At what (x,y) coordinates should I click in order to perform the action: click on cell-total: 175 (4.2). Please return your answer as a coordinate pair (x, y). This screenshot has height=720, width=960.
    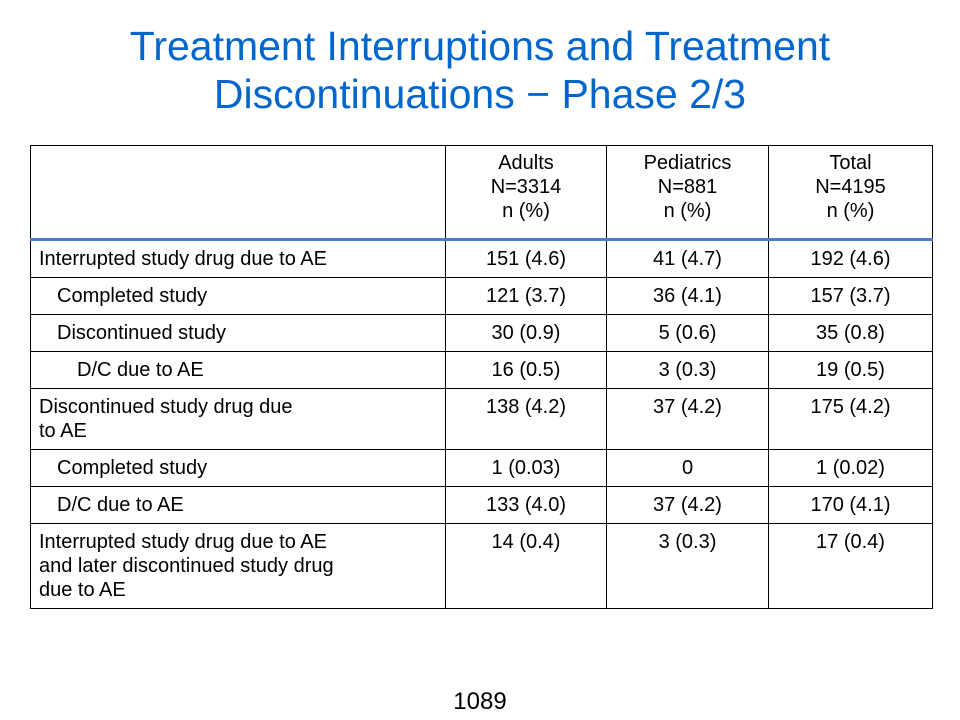
    Looking at the image, I should click on (850, 419).